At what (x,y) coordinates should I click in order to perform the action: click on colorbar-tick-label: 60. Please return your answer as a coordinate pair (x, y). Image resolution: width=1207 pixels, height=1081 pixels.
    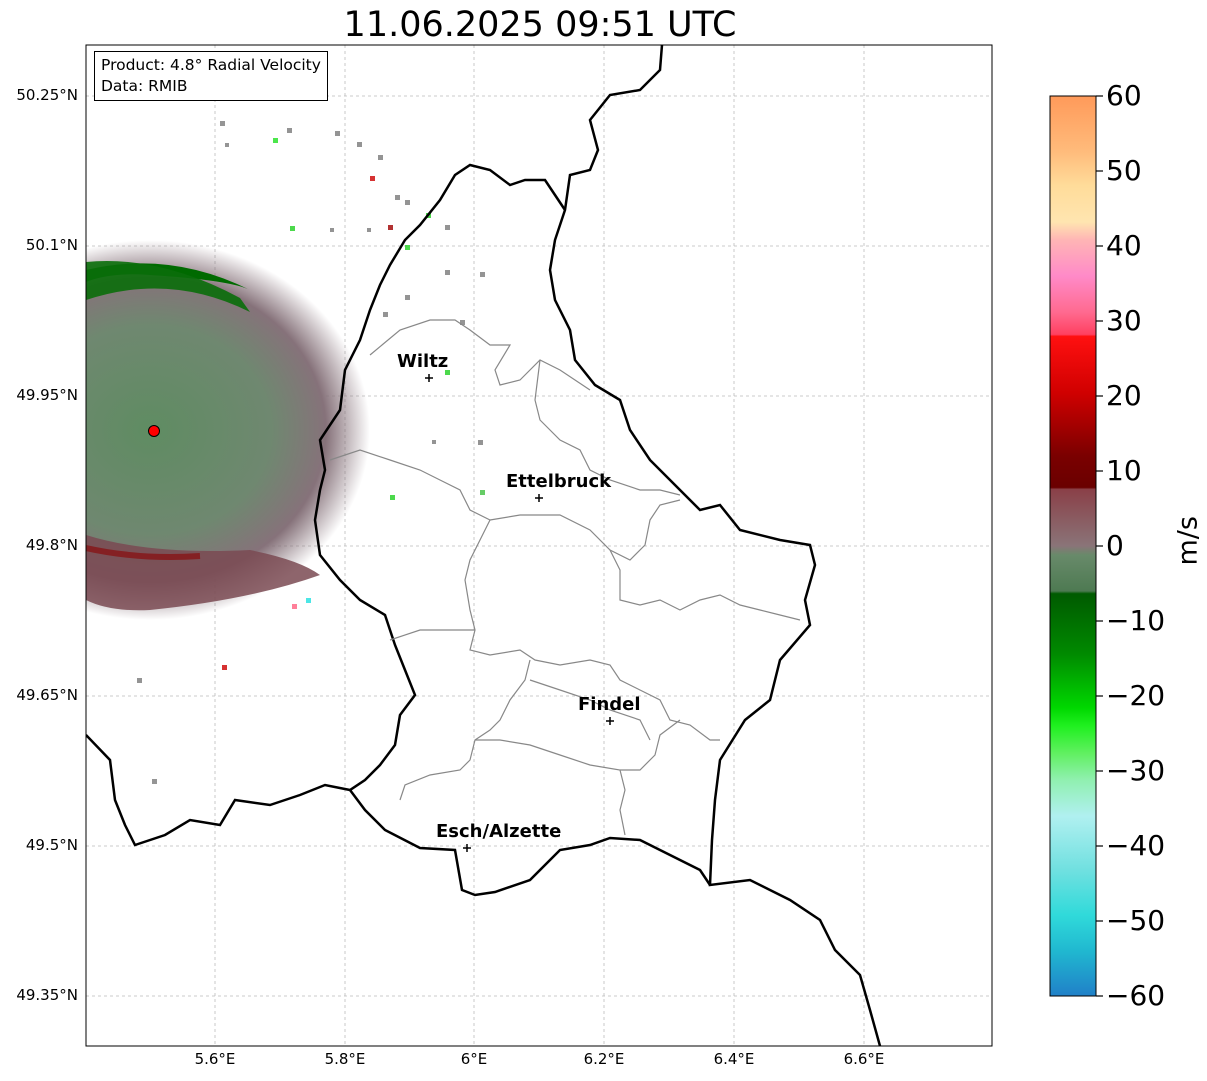
    Looking at the image, I should click on (1124, 95).